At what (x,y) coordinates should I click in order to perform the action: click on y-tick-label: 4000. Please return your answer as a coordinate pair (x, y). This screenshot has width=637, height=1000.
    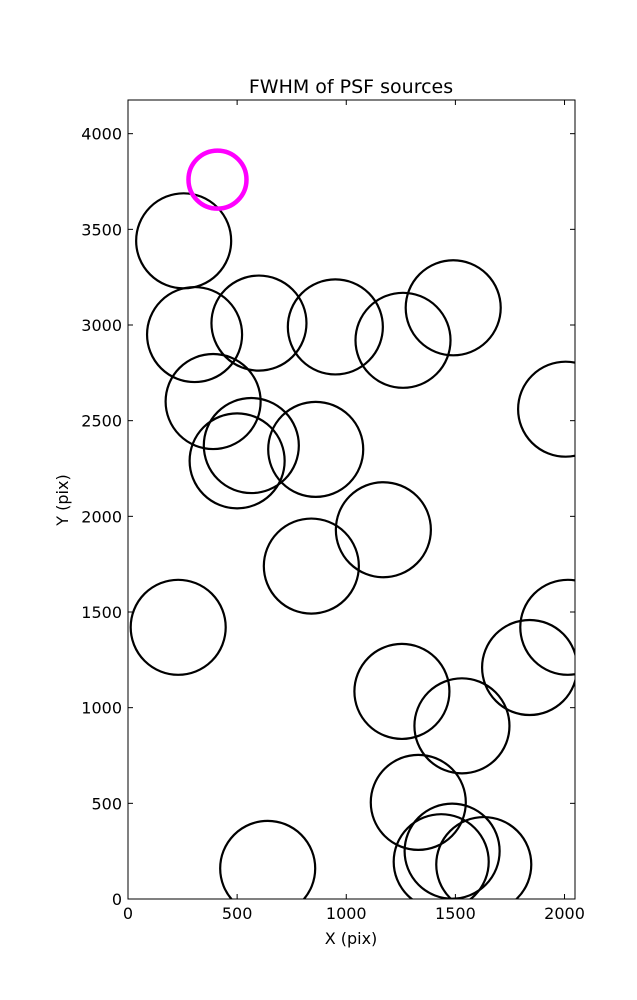
    Looking at the image, I should click on (101, 134).